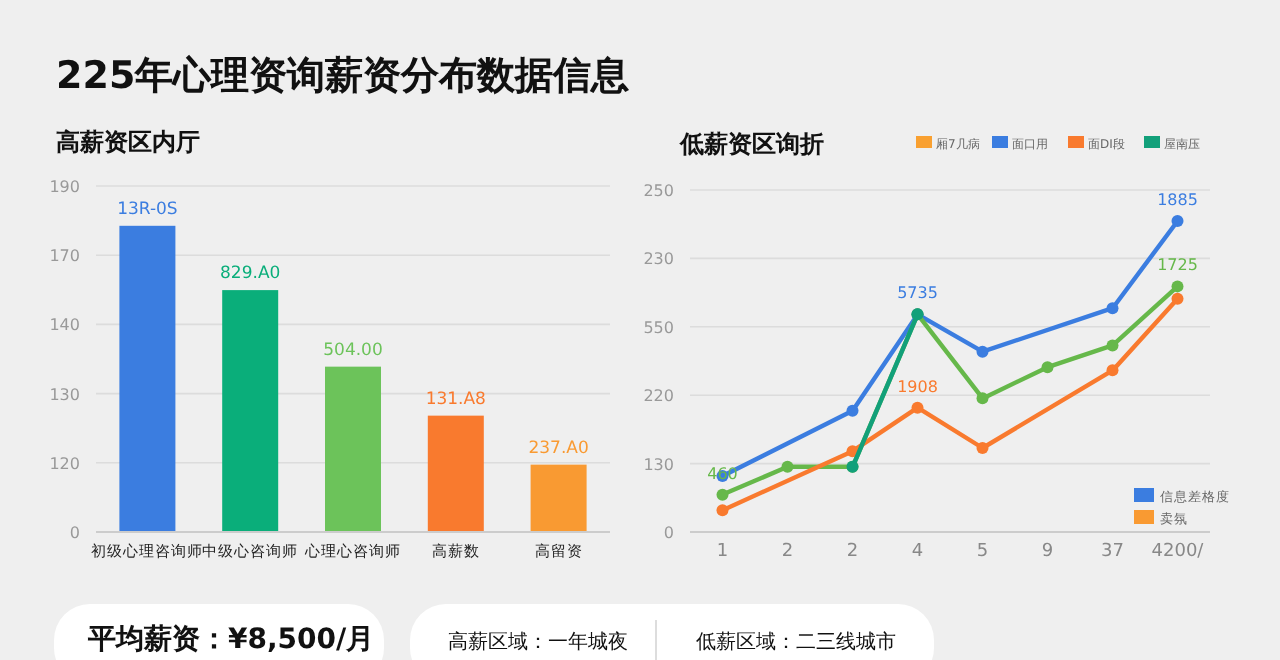 Image resolution: width=1280 pixels, height=660 pixels. Describe the element at coordinates (722, 552) in the screenshot. I see `x-tick-label: 1` at that location.